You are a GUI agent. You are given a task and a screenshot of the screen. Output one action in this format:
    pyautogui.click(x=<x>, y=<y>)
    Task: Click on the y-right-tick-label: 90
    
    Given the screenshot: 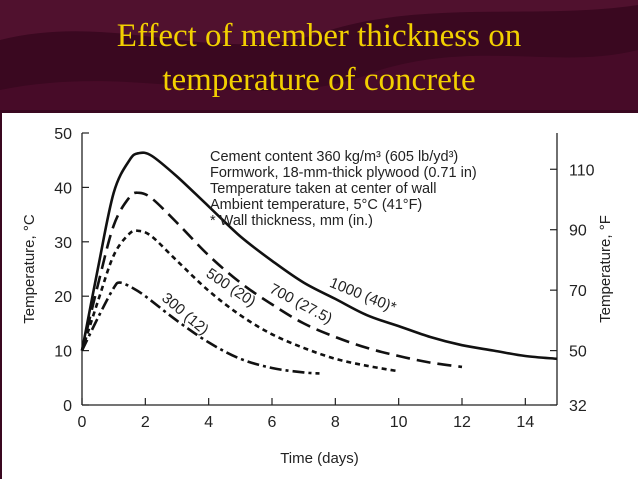 What is the action you would take?
    pyautogui.click(x=578, y=231)
    